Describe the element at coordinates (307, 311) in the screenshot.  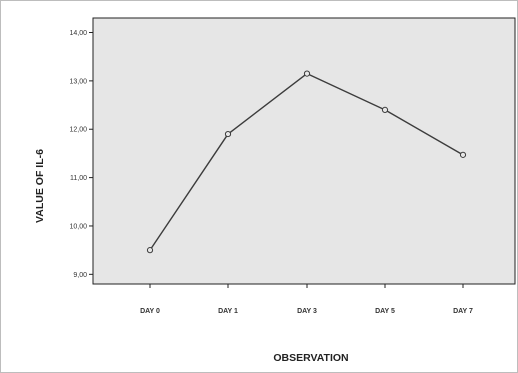
I see `x-tick-label: DAY 3` at that location.